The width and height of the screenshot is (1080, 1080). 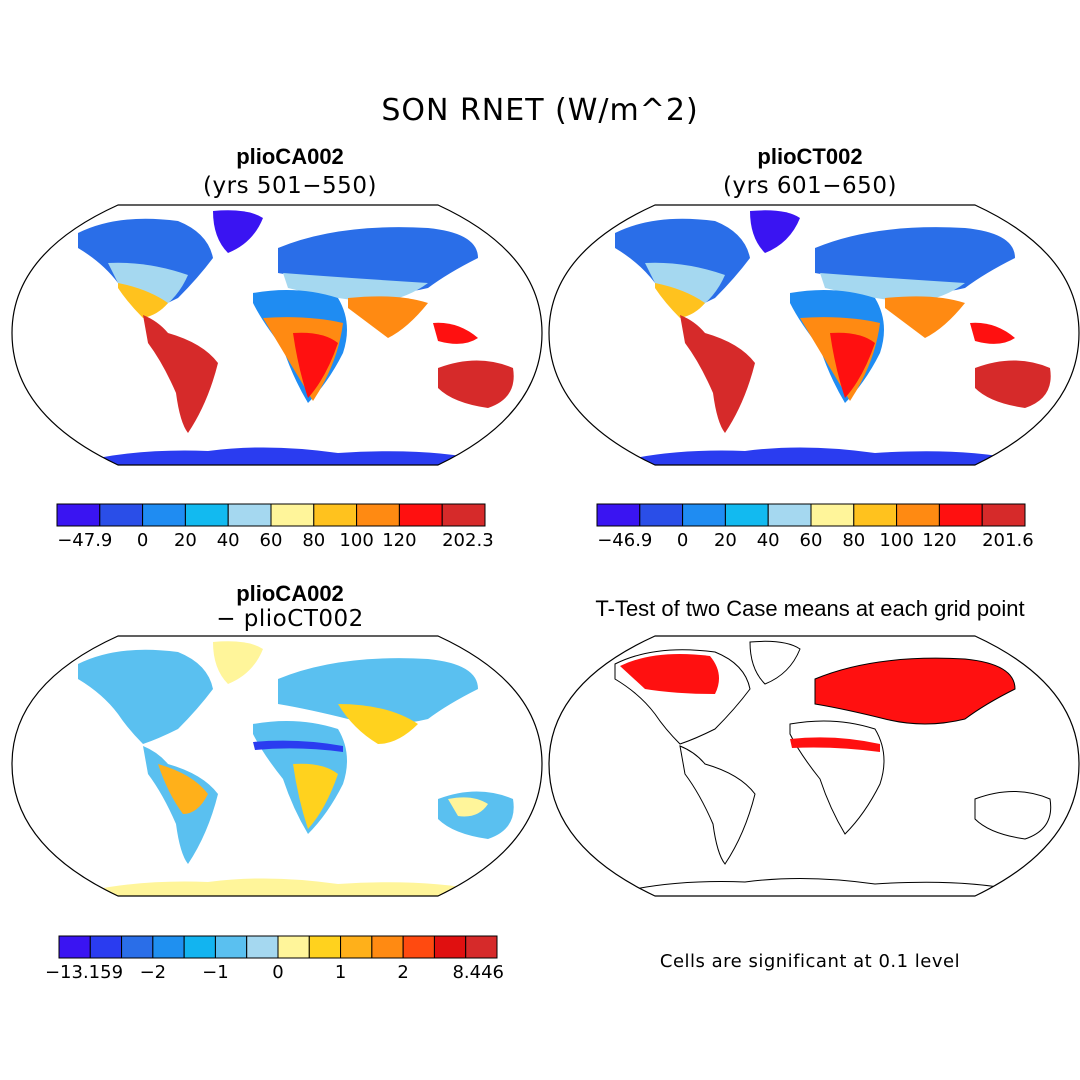 I want to click on colorbar-label: 1, so click(x=340, y=972).